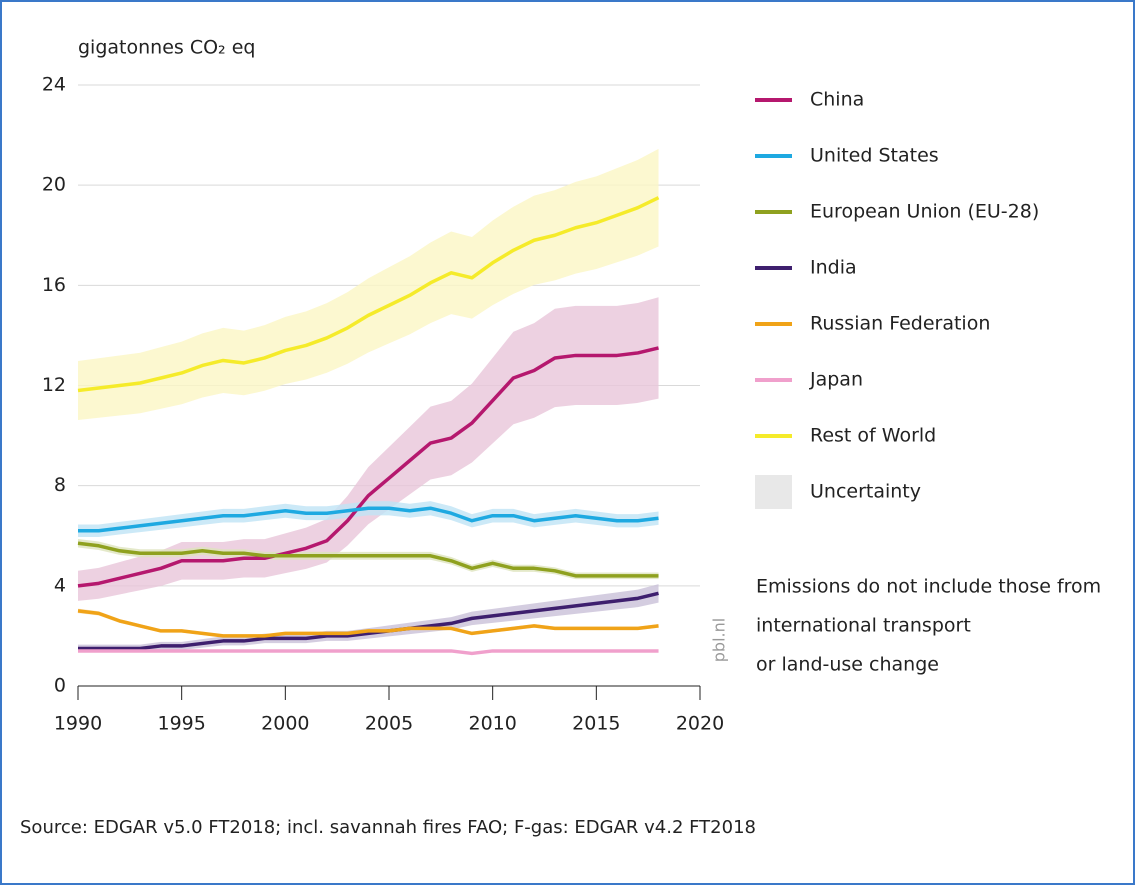 The height and width of the screenshot is (885, 1135). I want to click on y-tick-label: 8, so click(60, 485).